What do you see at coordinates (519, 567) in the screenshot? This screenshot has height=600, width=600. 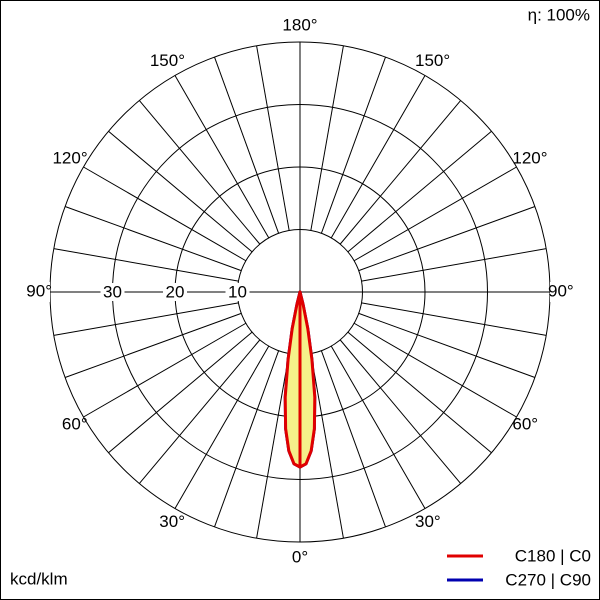 I see `legend: C180 | C0 C270 | C90` at bounding box center [519, 567].